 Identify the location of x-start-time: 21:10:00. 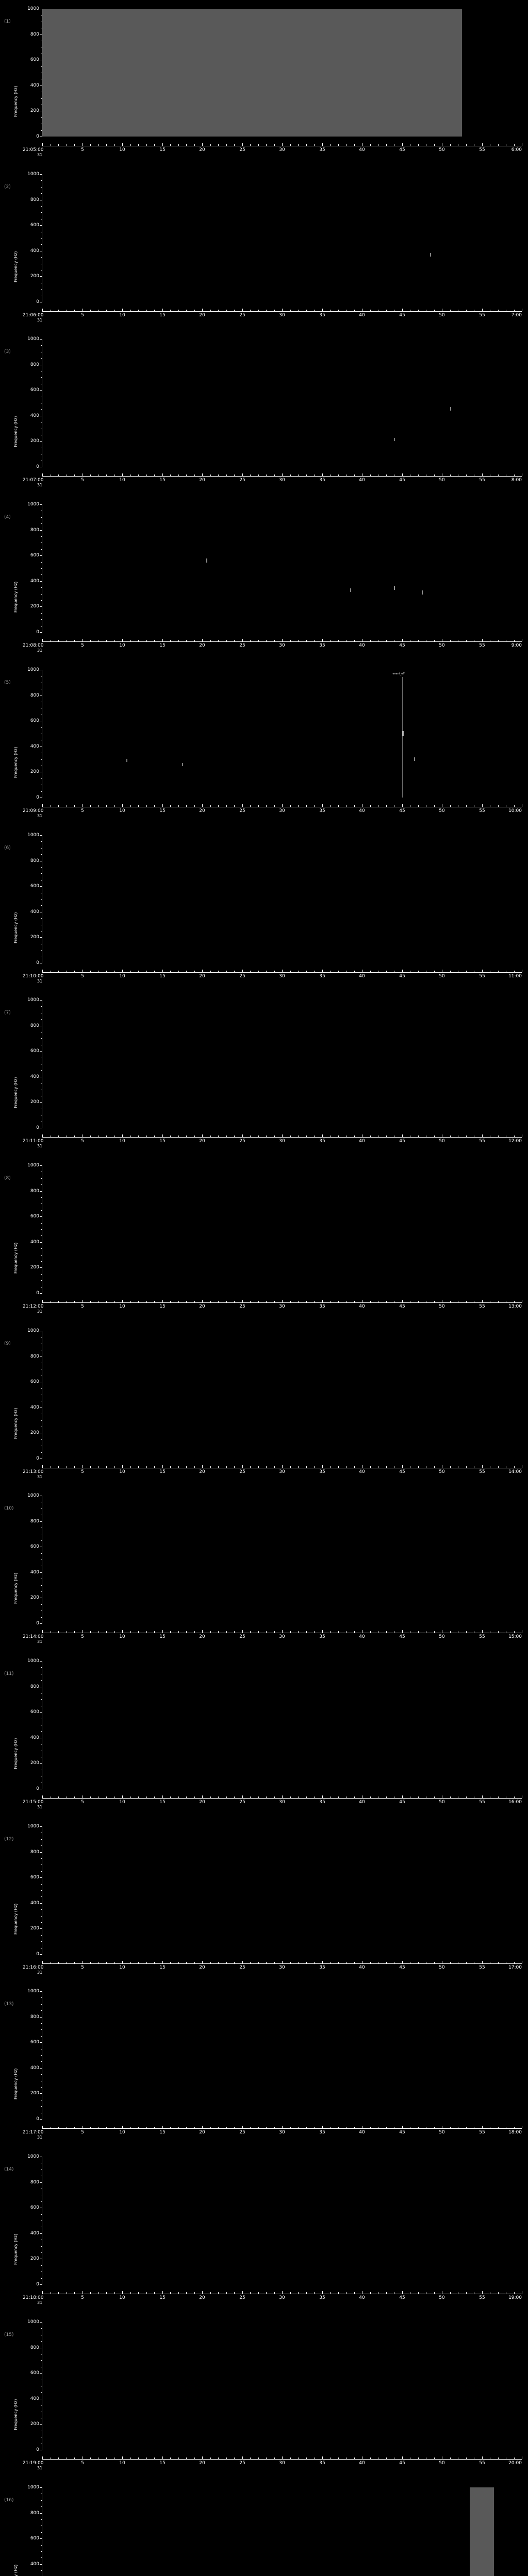
(33, 976).